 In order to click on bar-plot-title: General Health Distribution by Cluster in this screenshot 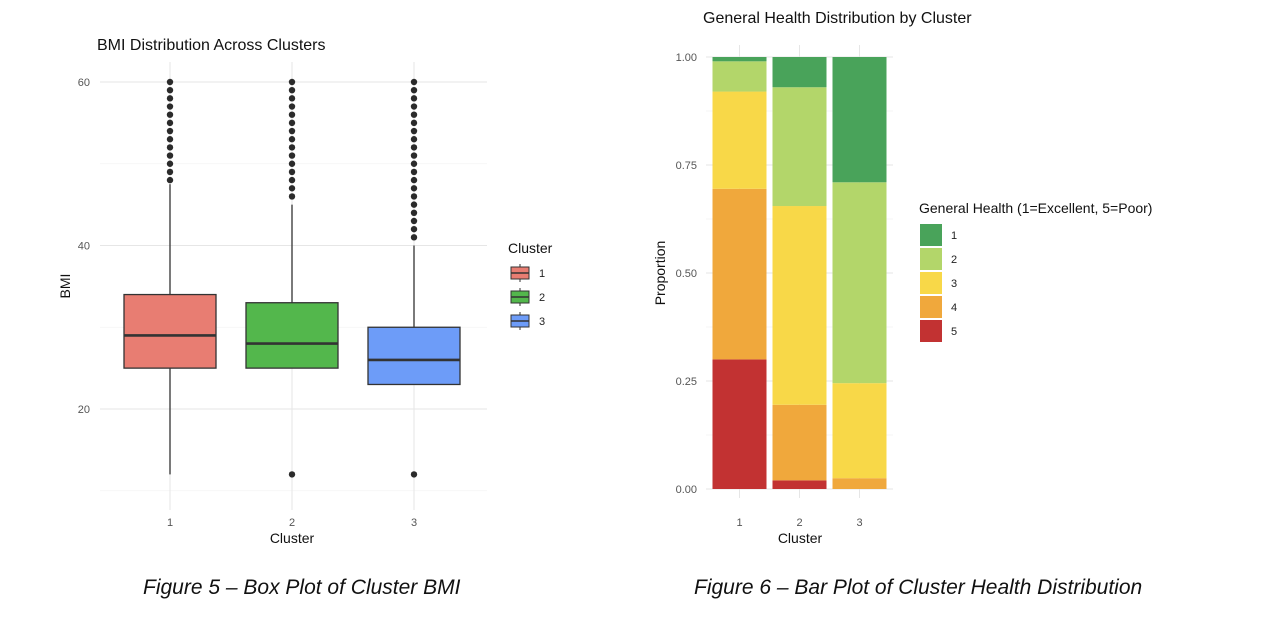, I will do `click(837, 18)`.